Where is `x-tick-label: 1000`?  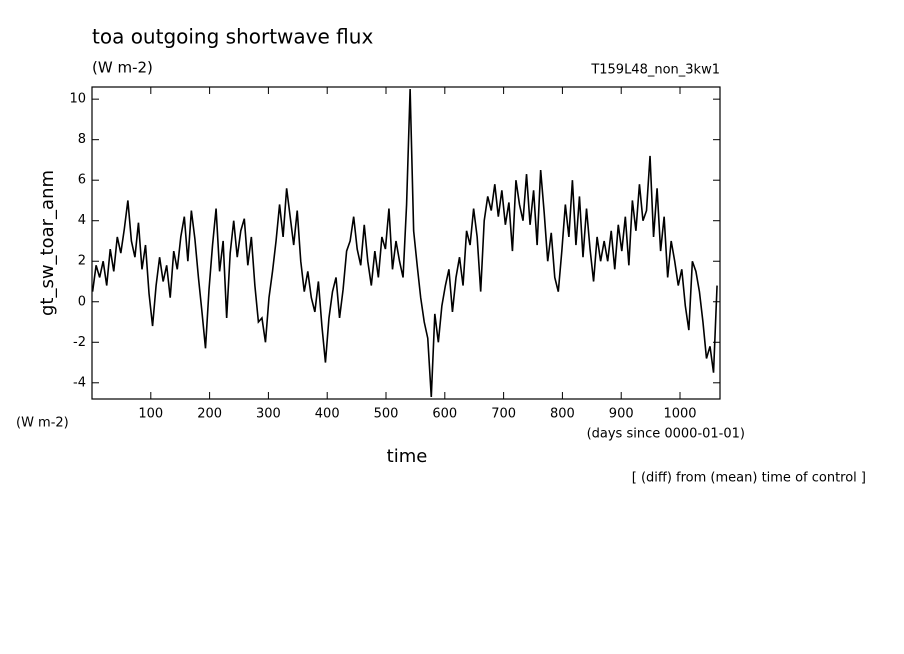
x-tick-label: 1000 is located at coordinates (679, 414).